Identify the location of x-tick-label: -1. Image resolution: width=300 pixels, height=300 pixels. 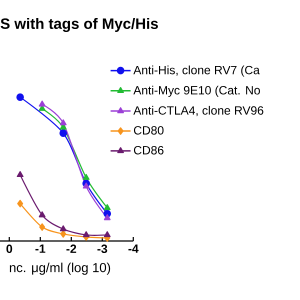
(40, 248).